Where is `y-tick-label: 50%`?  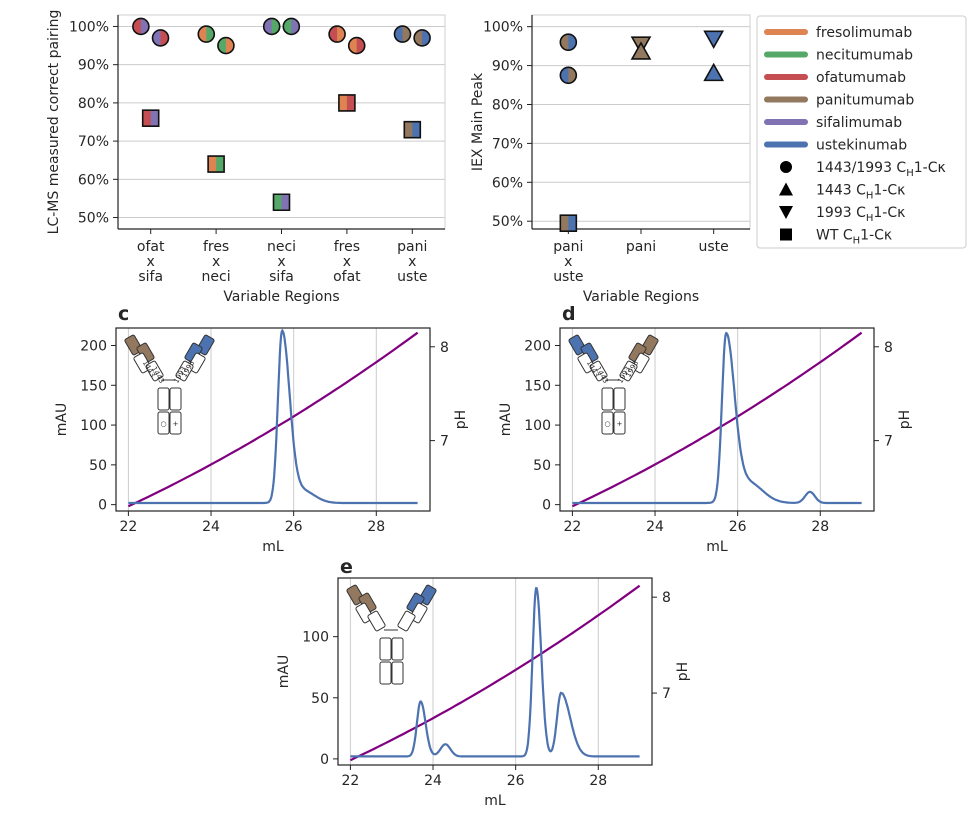 y-tick-label: 50% is located at coordinates (507, 222).